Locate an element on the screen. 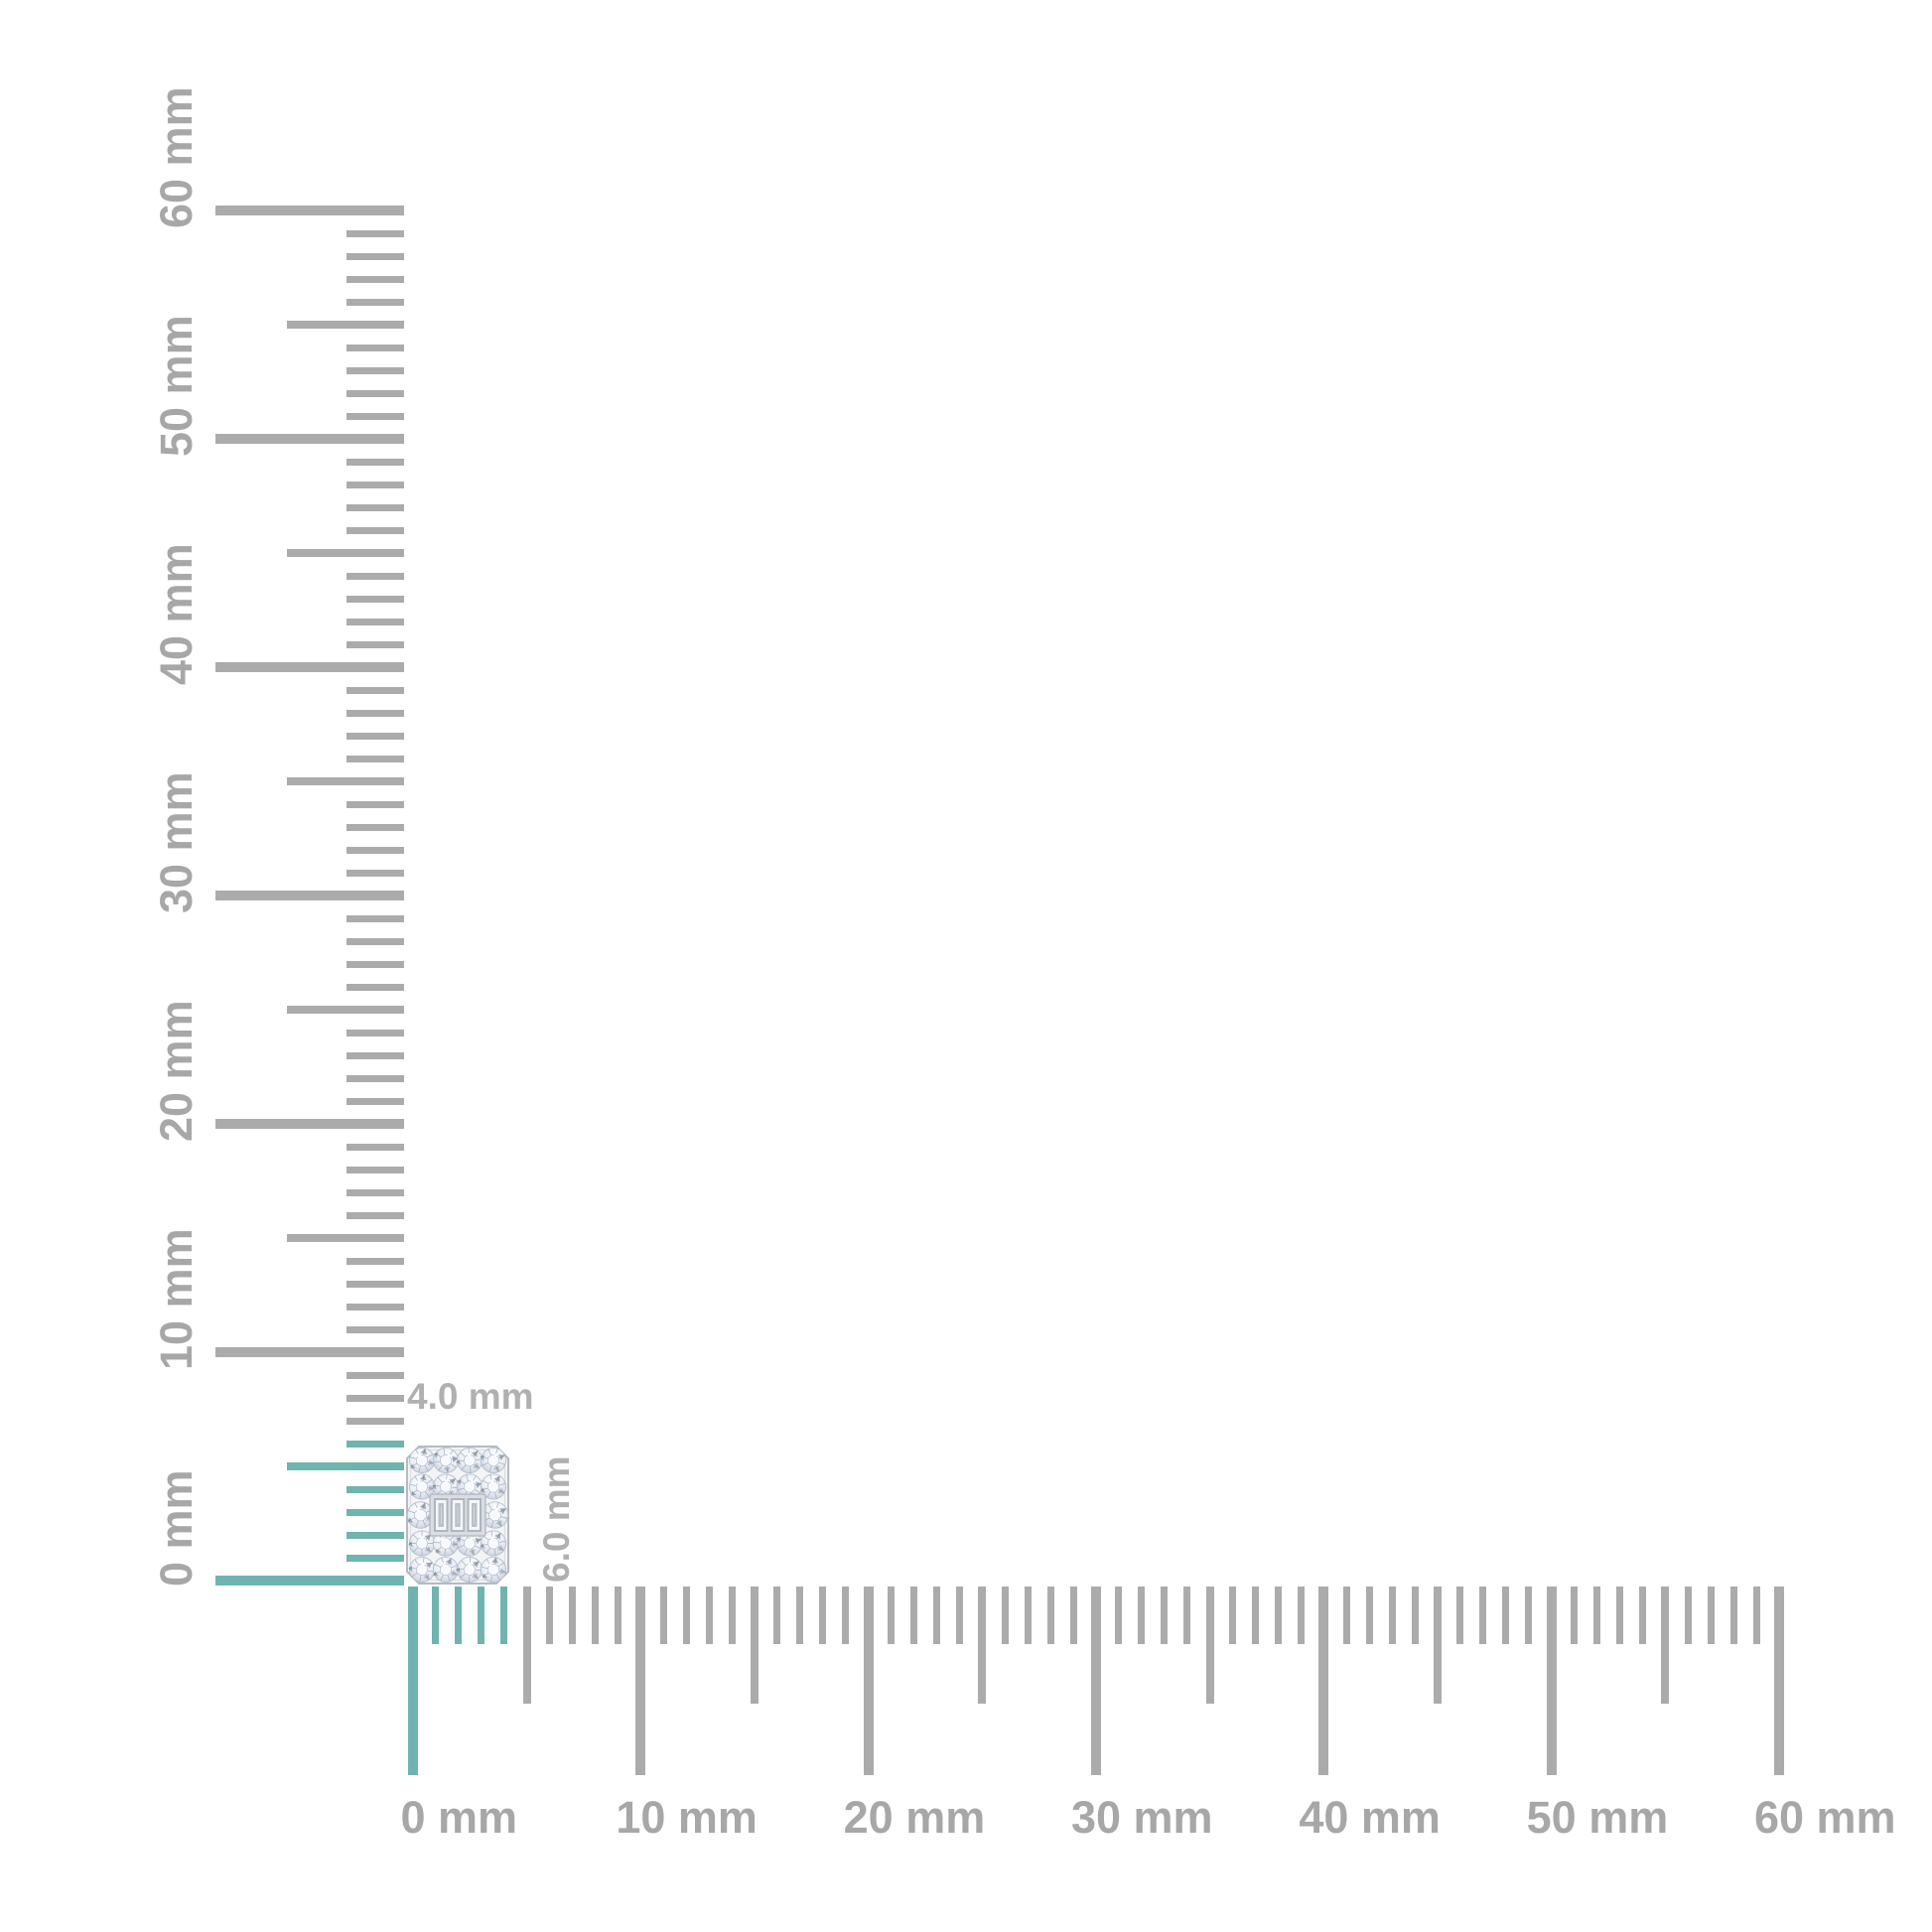 The width and height of the screenshot is (1932, 1932). horizontal-ruler-label: 0 mm is located at coordinates (459, 1818).